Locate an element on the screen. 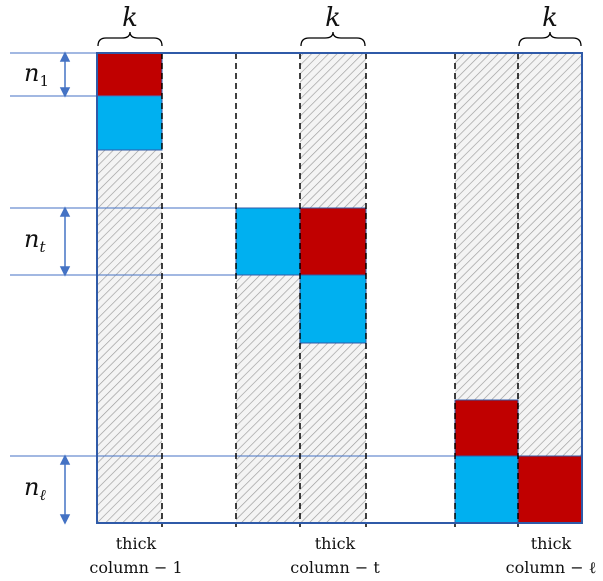 The height and width of the screenshot is (581, 603). blue-block-col1 is located at coordinates (129, 123).